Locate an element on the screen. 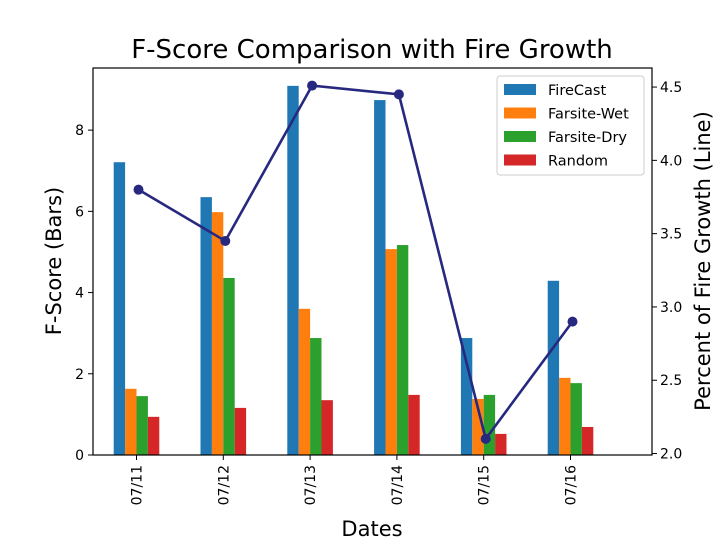 The image size is (728, 547). y2-tick-label: 3.5 is located at coordinates (671, 235).